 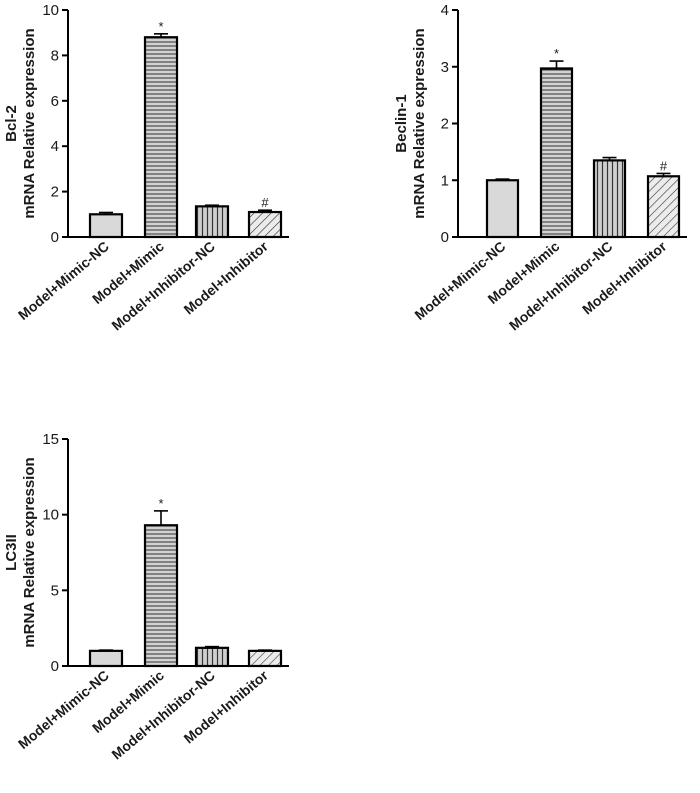 I want to click on y-tick-label: 3, so click(x=445, y=67).